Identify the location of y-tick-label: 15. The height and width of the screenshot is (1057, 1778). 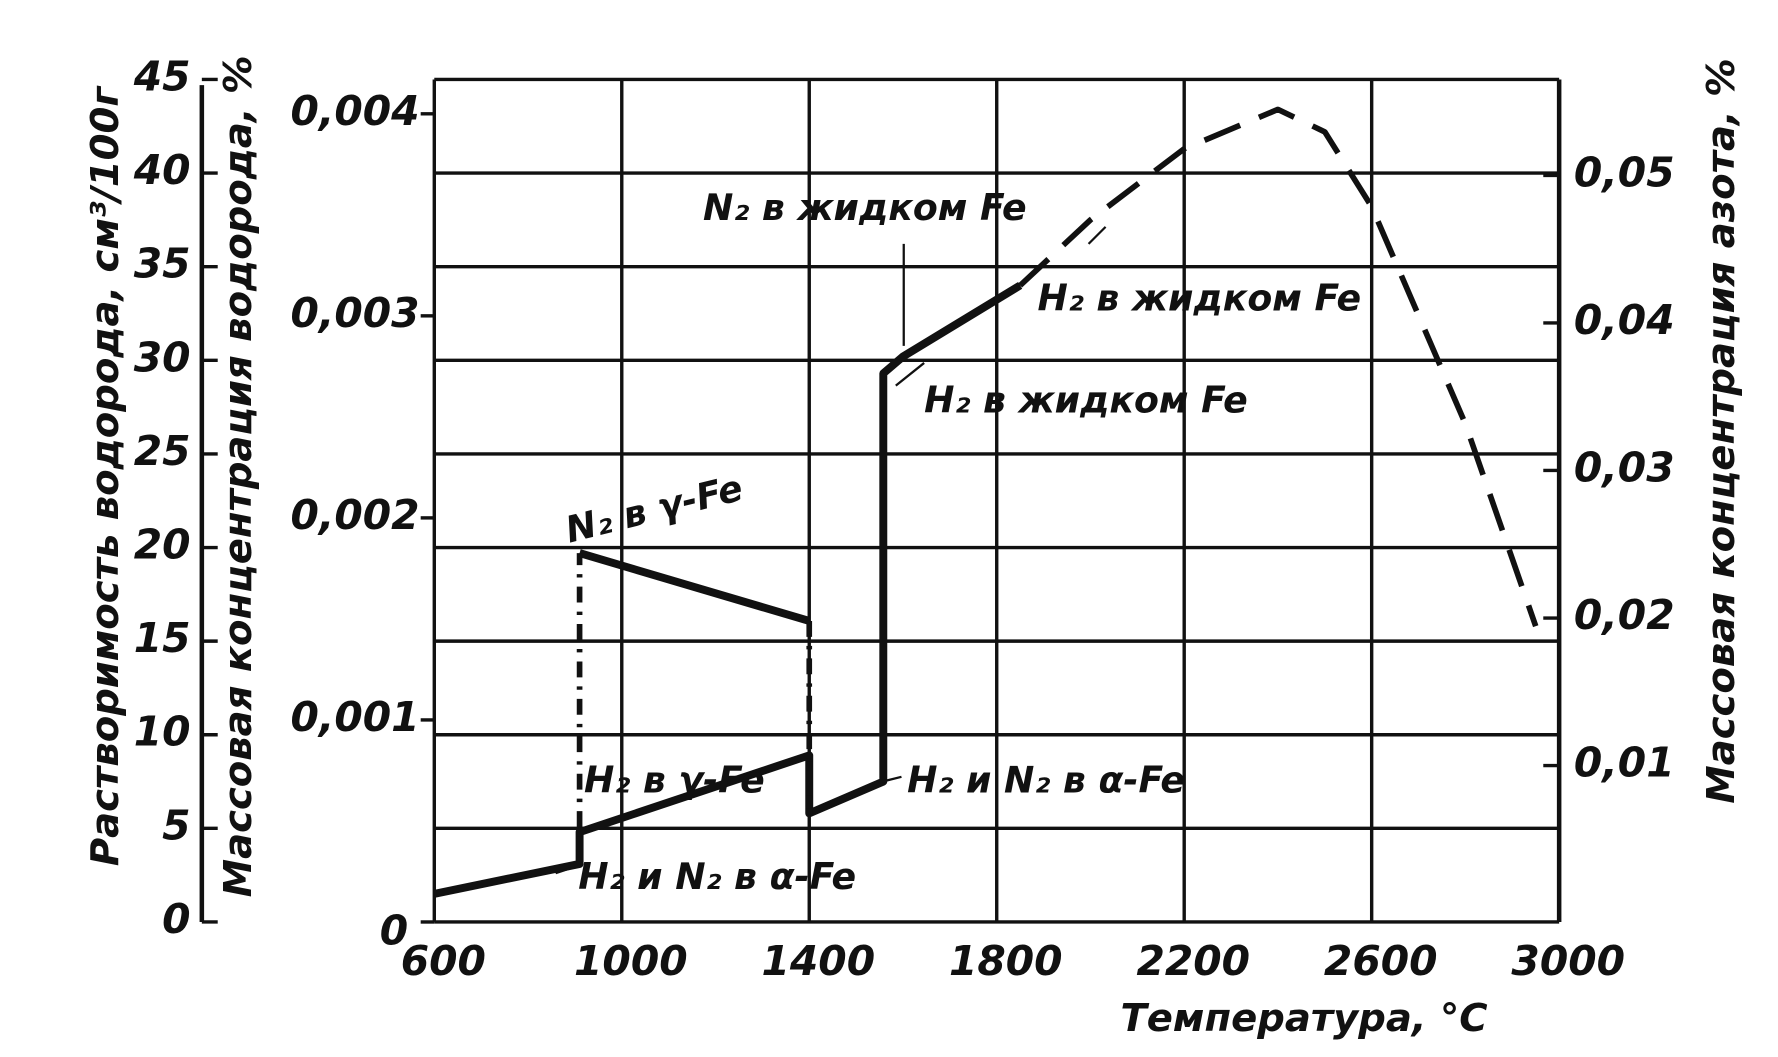
(162, 638).